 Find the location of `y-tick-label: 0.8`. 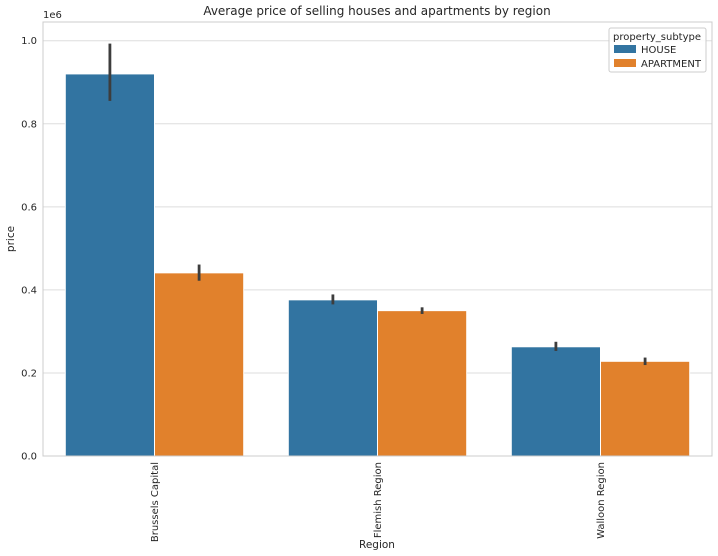

y-tick-label: 0.8 is located at coordinates (29, 124).